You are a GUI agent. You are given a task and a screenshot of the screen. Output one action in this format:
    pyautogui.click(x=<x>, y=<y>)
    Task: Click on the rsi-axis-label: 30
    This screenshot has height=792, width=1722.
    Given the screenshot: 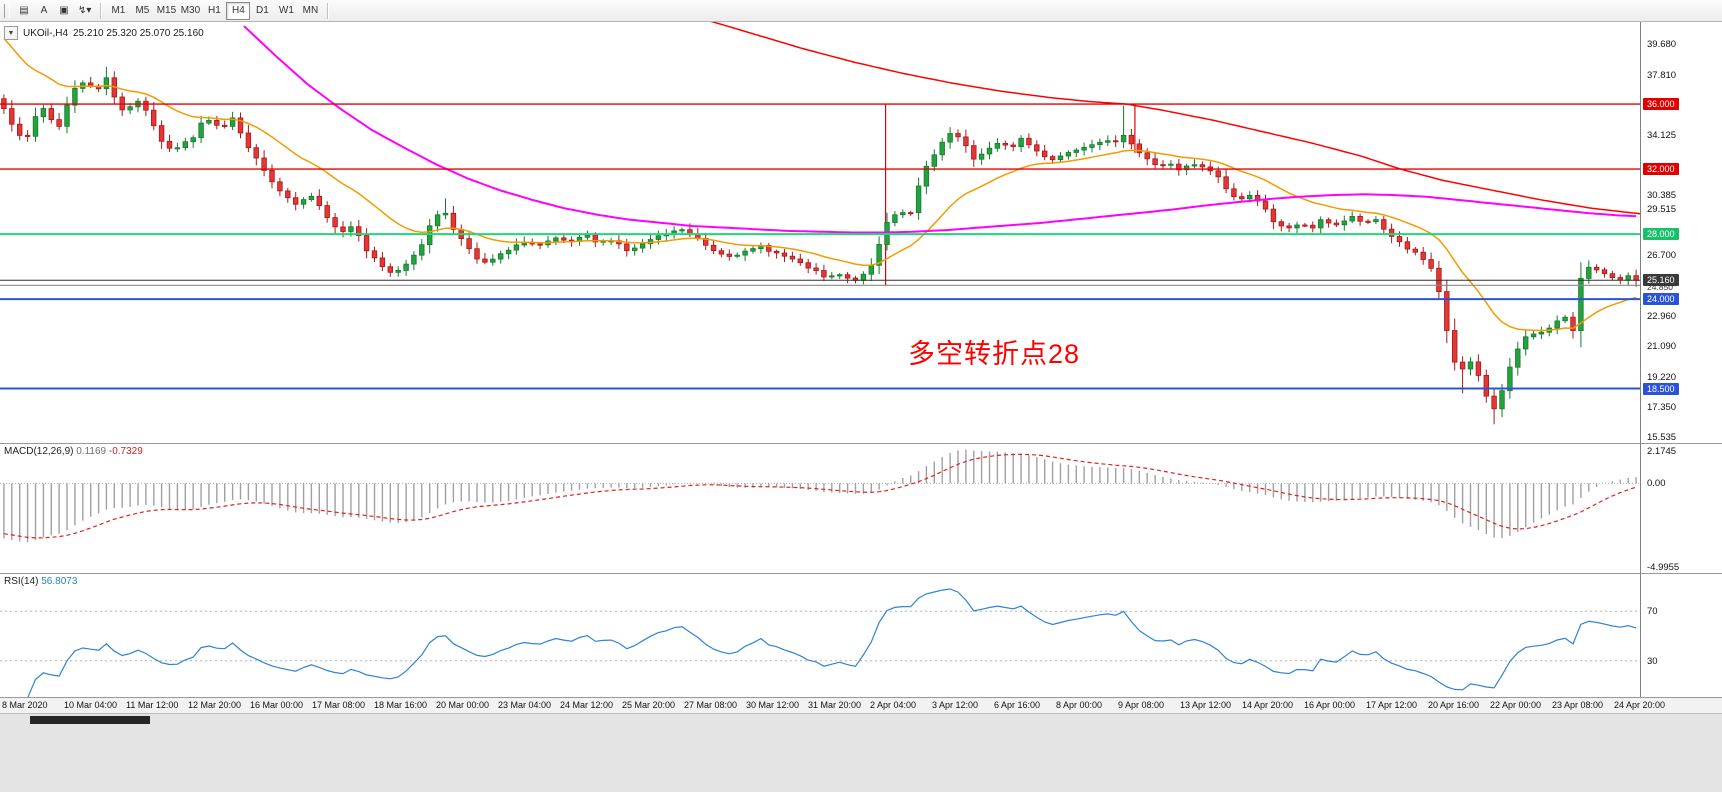 What is the action you would take?
    pyautogui.click(x=1652, y=661)
    